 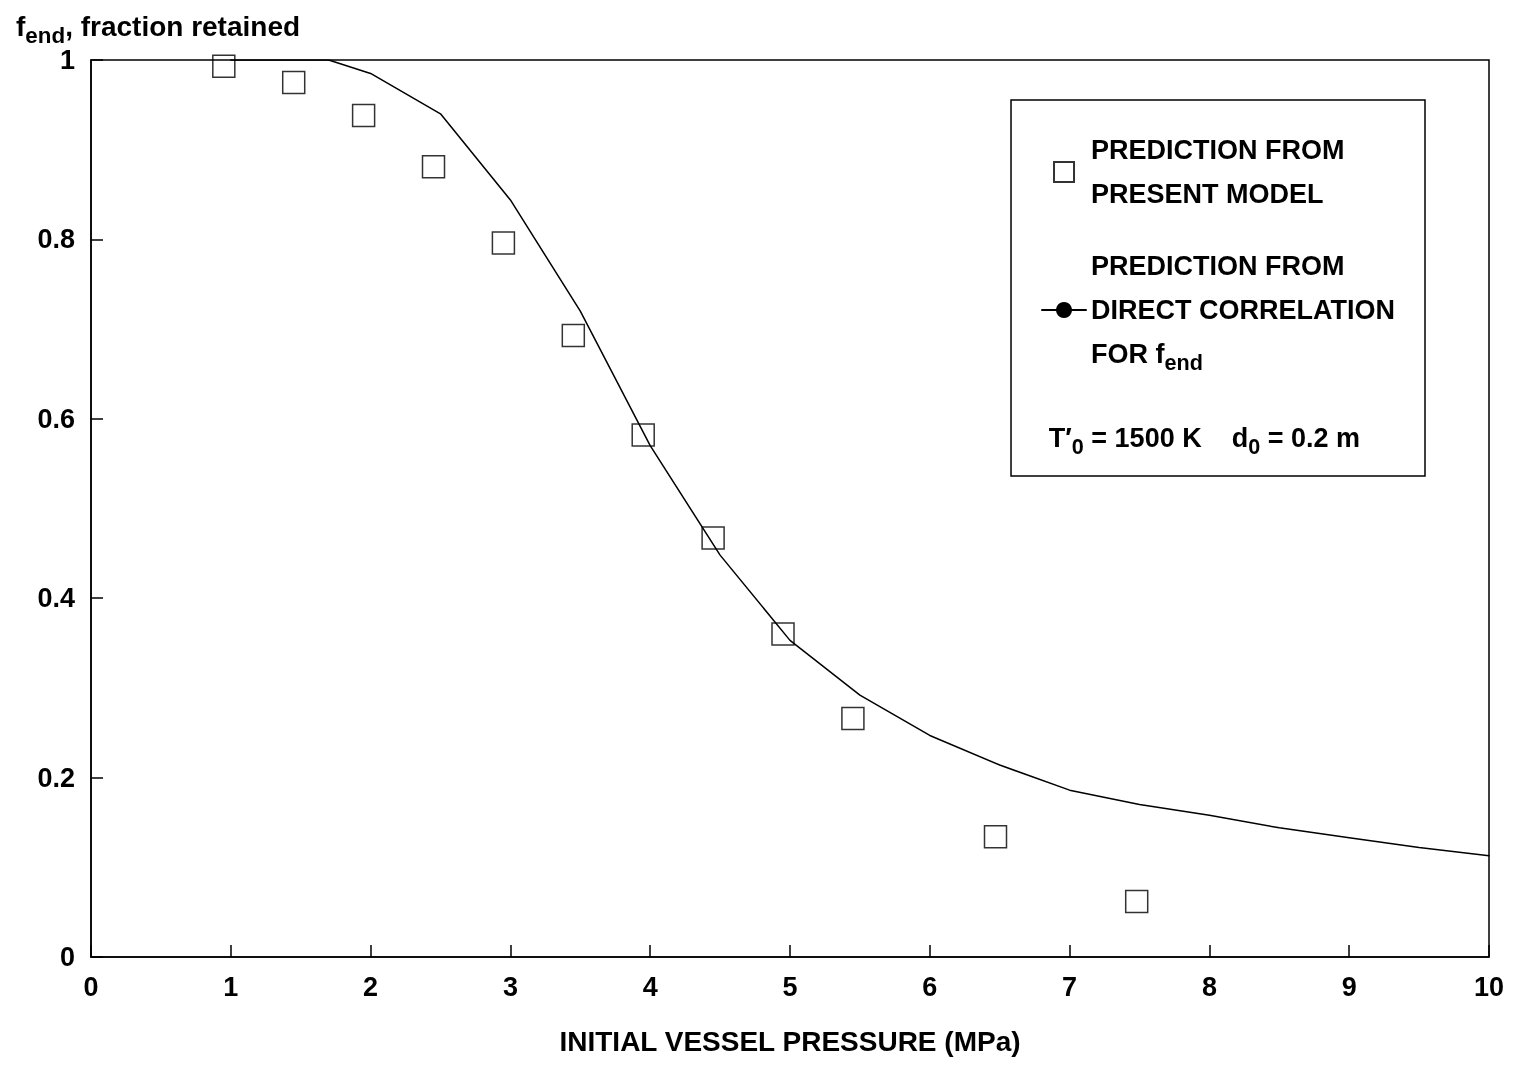 I want to click on x-tick-label: 8, so click(x=1209, y=986).